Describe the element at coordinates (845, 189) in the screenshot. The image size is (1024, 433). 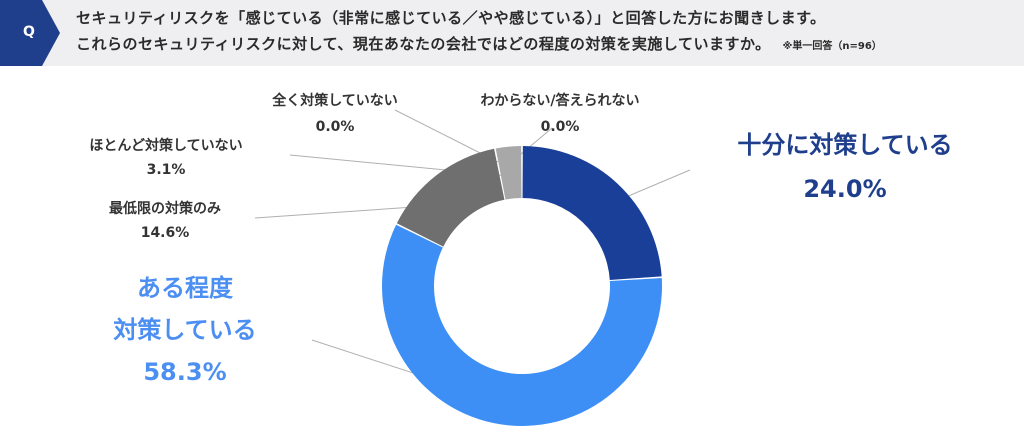
I see `label-sufficient-value: 24.0%` at that location.